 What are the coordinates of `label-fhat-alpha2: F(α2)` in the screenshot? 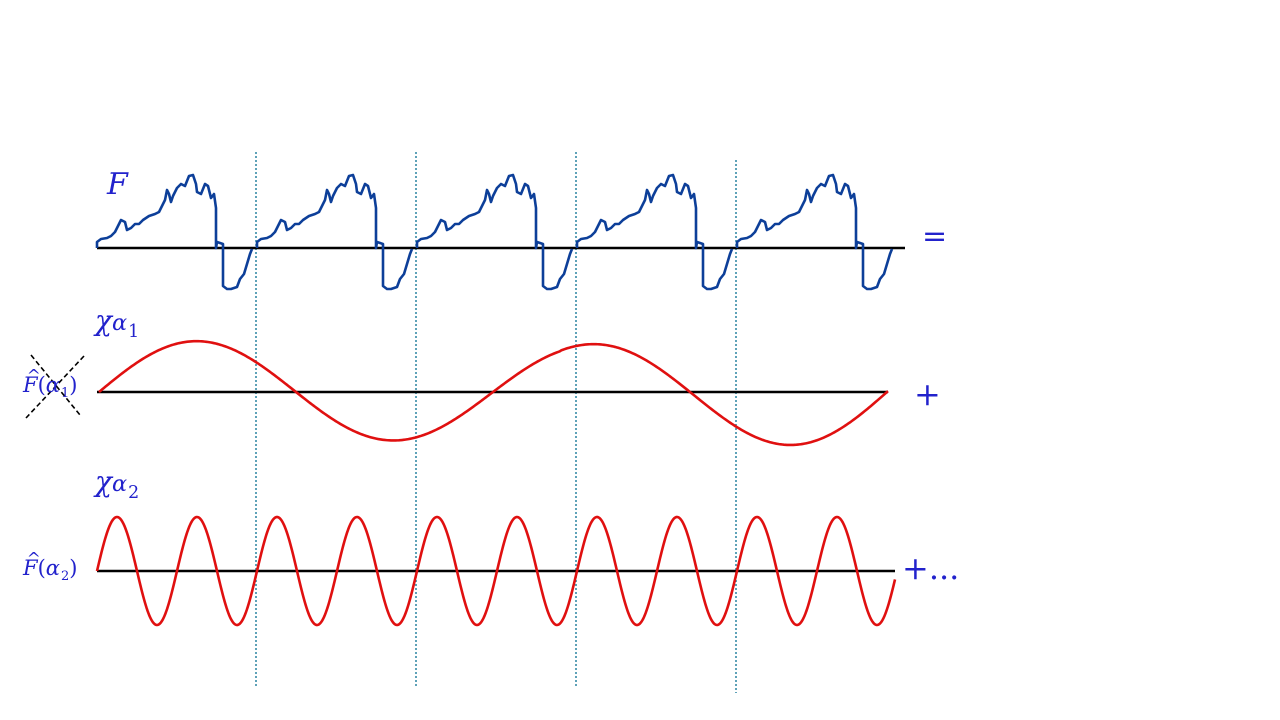 It's located at (50, 566).